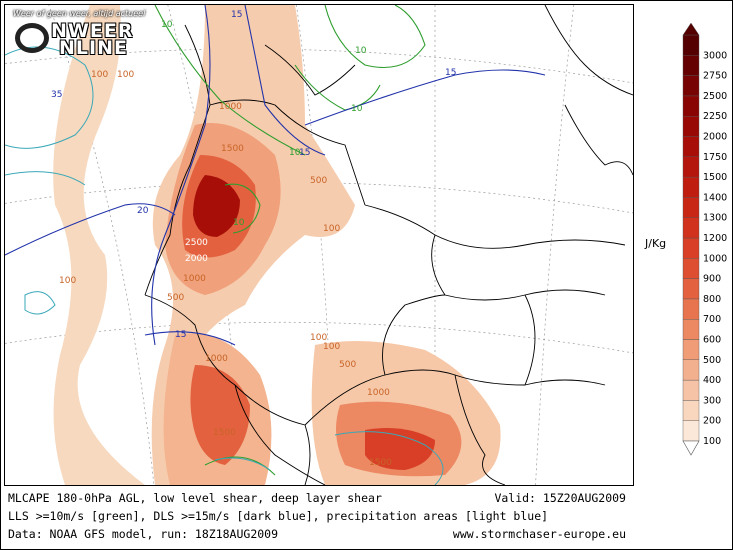 Image resolution: width=733 pixels, height=550 pixels. I want to click on legend-tick-label: 500, so click(712, 360).